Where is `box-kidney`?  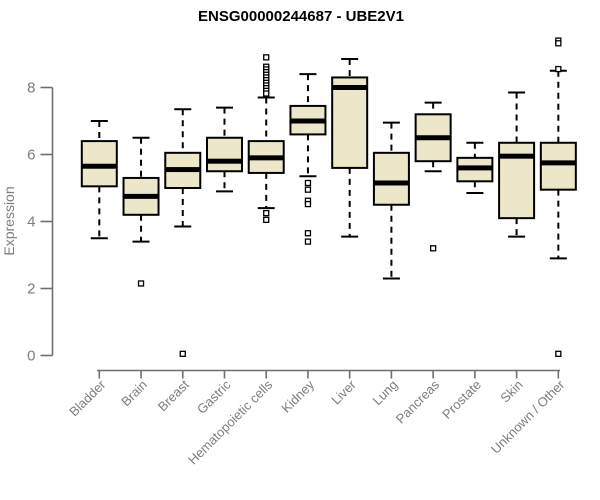 box-kidney is located at coordinates (308, 159).